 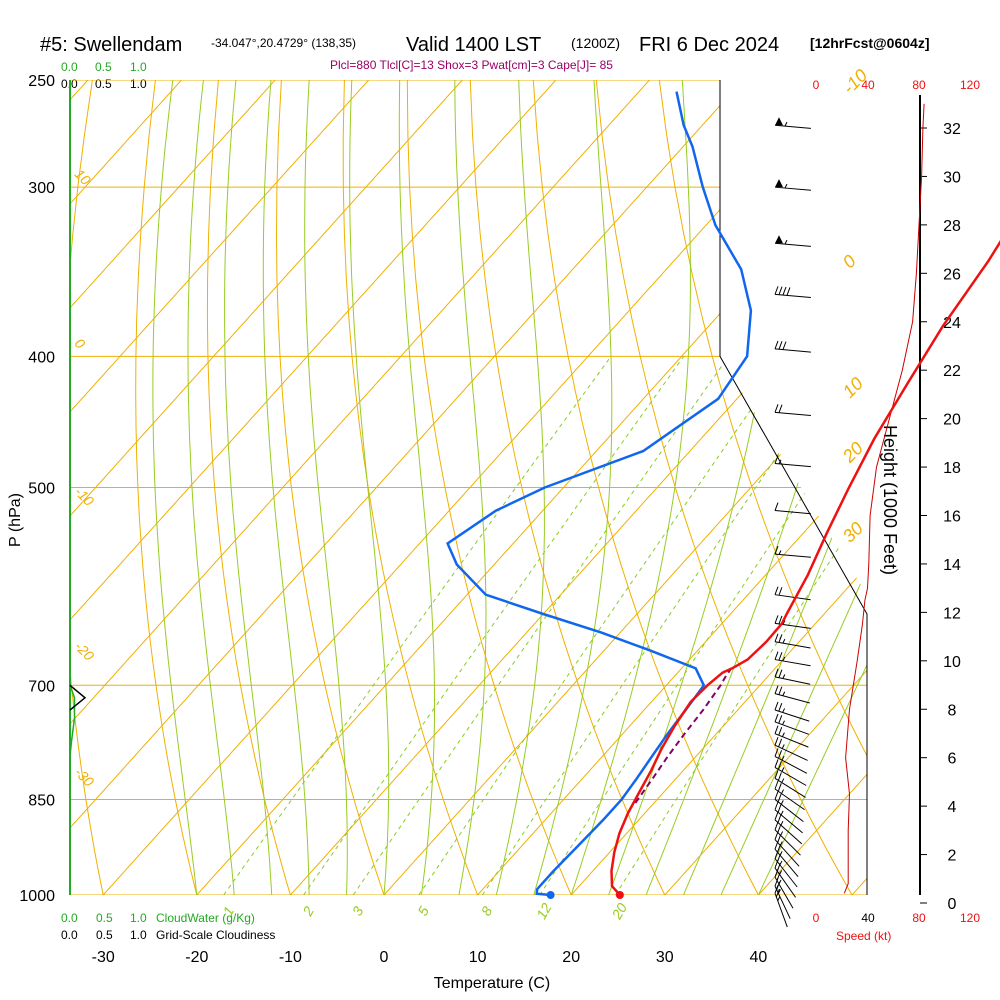 I want to click on pressure-tick-label: 500, so click(x=41, y=489).